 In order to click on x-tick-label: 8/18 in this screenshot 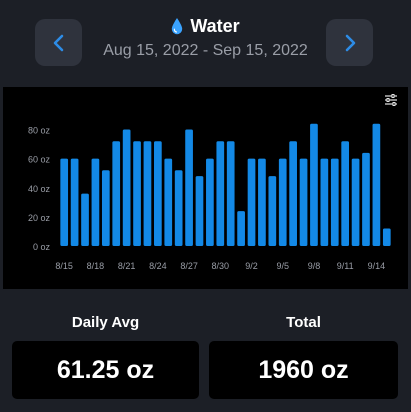, I will do `click(96, 266)`.